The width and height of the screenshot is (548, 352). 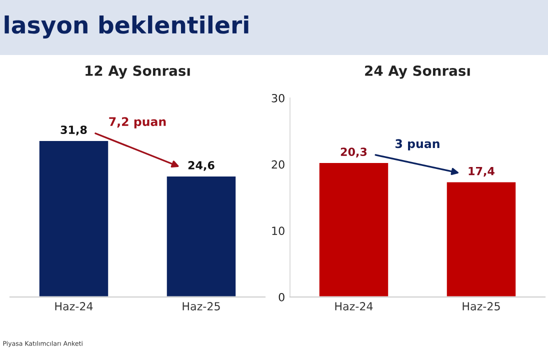 I want to click on data-label: 20,3, so click(x=353, y=153).